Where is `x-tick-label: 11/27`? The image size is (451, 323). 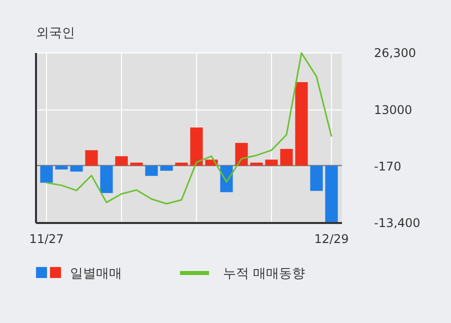
x-tick-label: 11/27 is located at coordinates (46, 239).